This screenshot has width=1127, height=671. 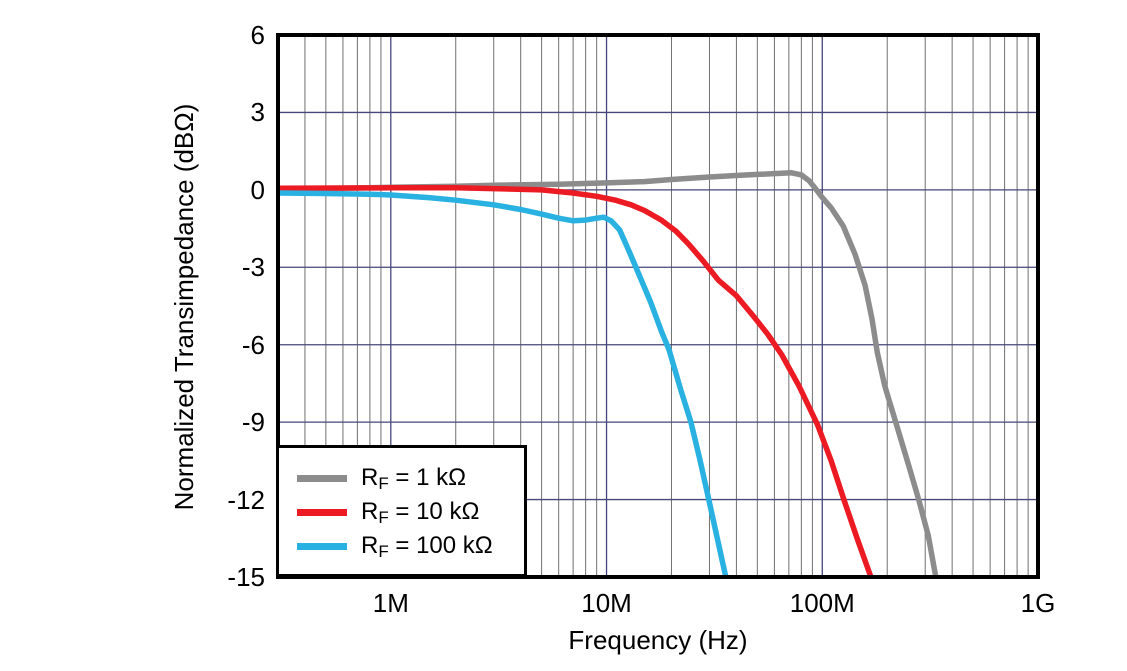 I want to click on legend-label-rf-100k: RF = 100 kΩ, so click(x=427, y=546).